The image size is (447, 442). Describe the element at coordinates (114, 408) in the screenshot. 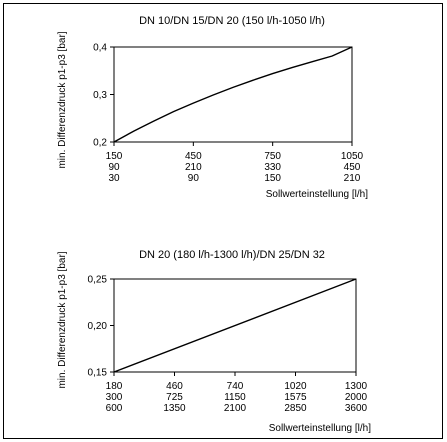

I see `x-tick-label: 600` at that location.